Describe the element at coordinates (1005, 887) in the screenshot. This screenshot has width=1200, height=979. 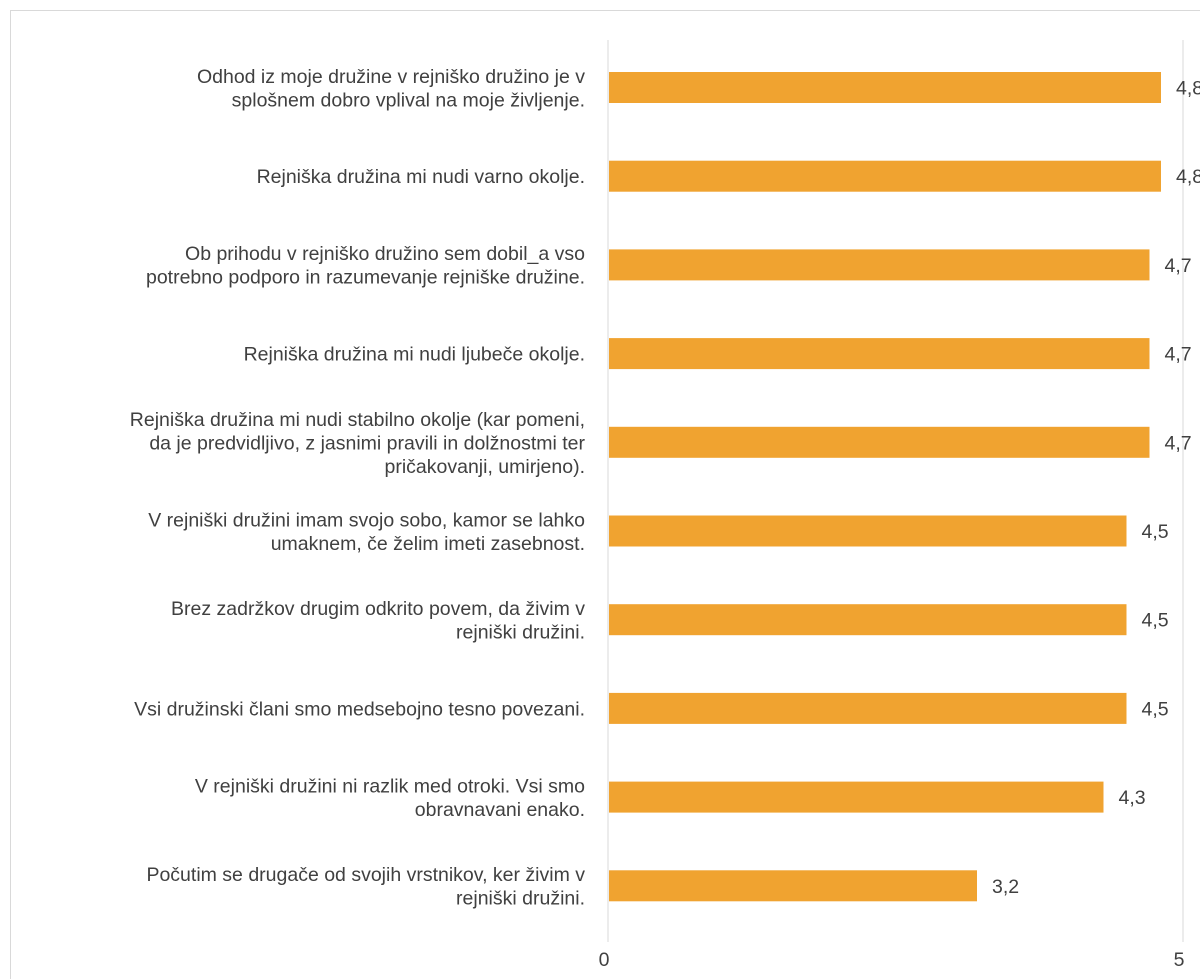
I see `data-label: 3,2` at that location.